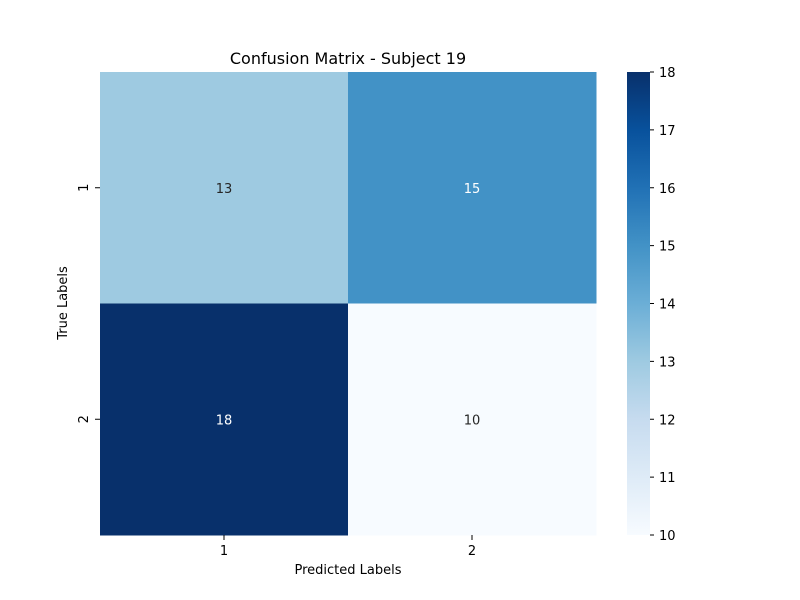  What do you see at coordinates (667, 305) in the screenshot?
I see `colorbar-tick-label-14: 14` at bounding box center [667, 305].